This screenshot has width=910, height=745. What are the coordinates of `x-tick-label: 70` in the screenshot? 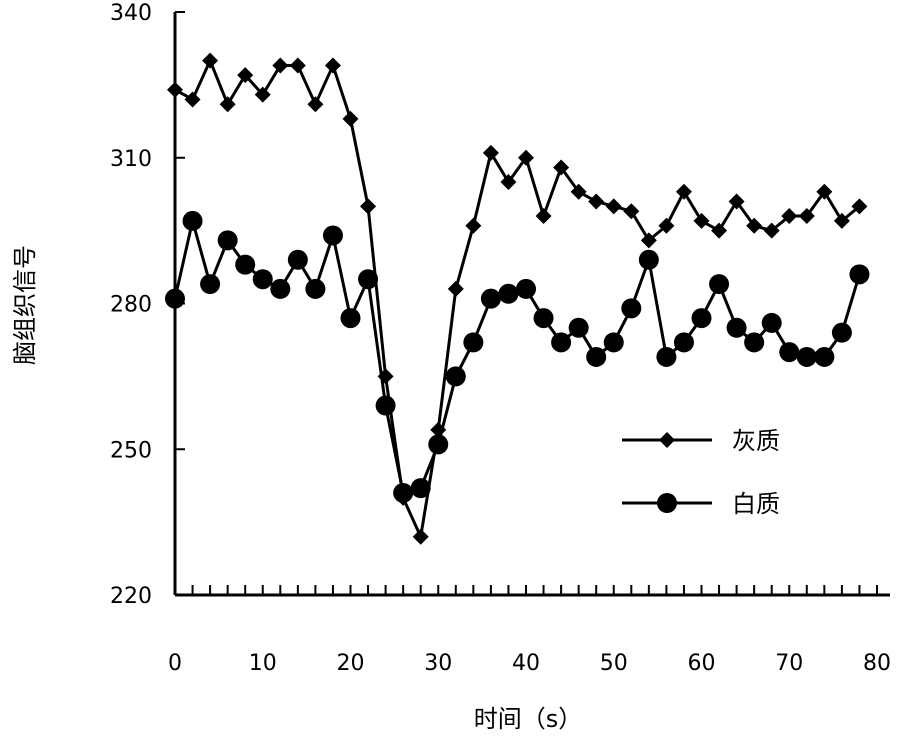 It's located at (789, 663).